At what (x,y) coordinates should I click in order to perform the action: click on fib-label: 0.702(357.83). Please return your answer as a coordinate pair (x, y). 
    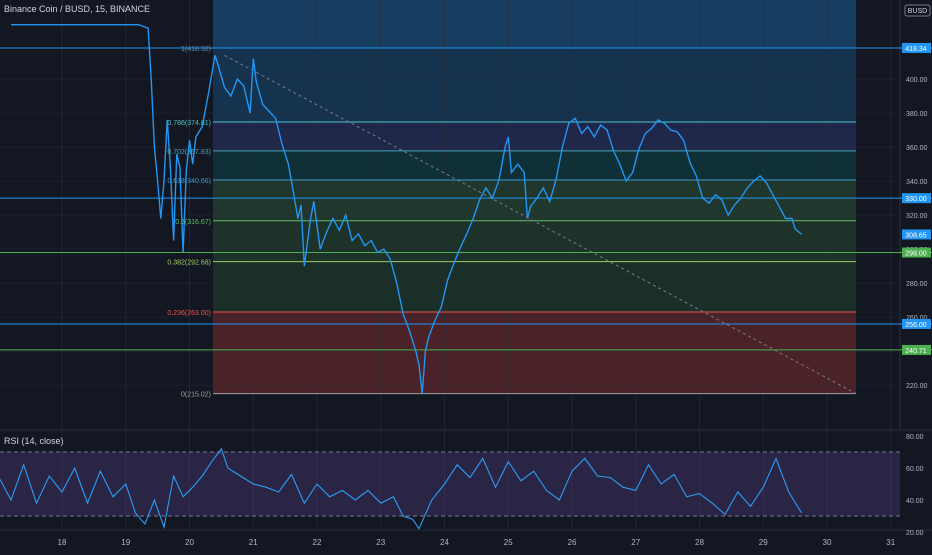
    Looking at the image, I should click on (189, 152).